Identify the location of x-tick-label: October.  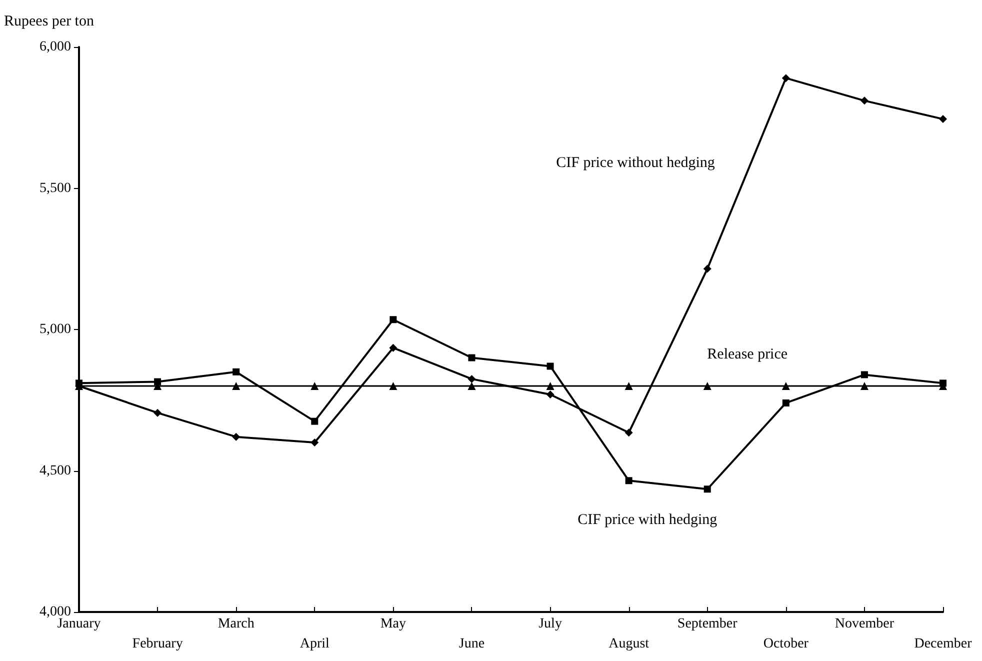
(786, 644).